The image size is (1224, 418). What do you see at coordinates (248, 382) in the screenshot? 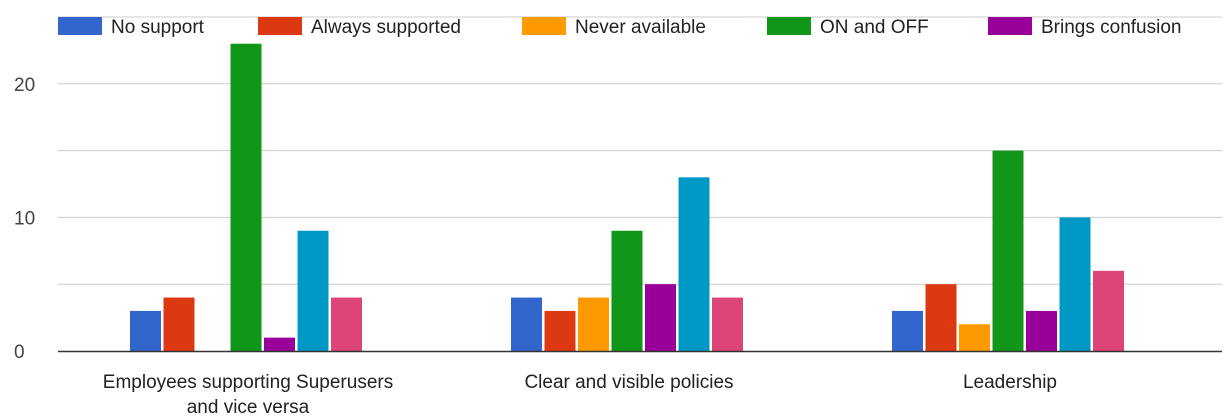
I see `x-category-label-line: Employees supporting Superusers` at bounding box center [248, 382].